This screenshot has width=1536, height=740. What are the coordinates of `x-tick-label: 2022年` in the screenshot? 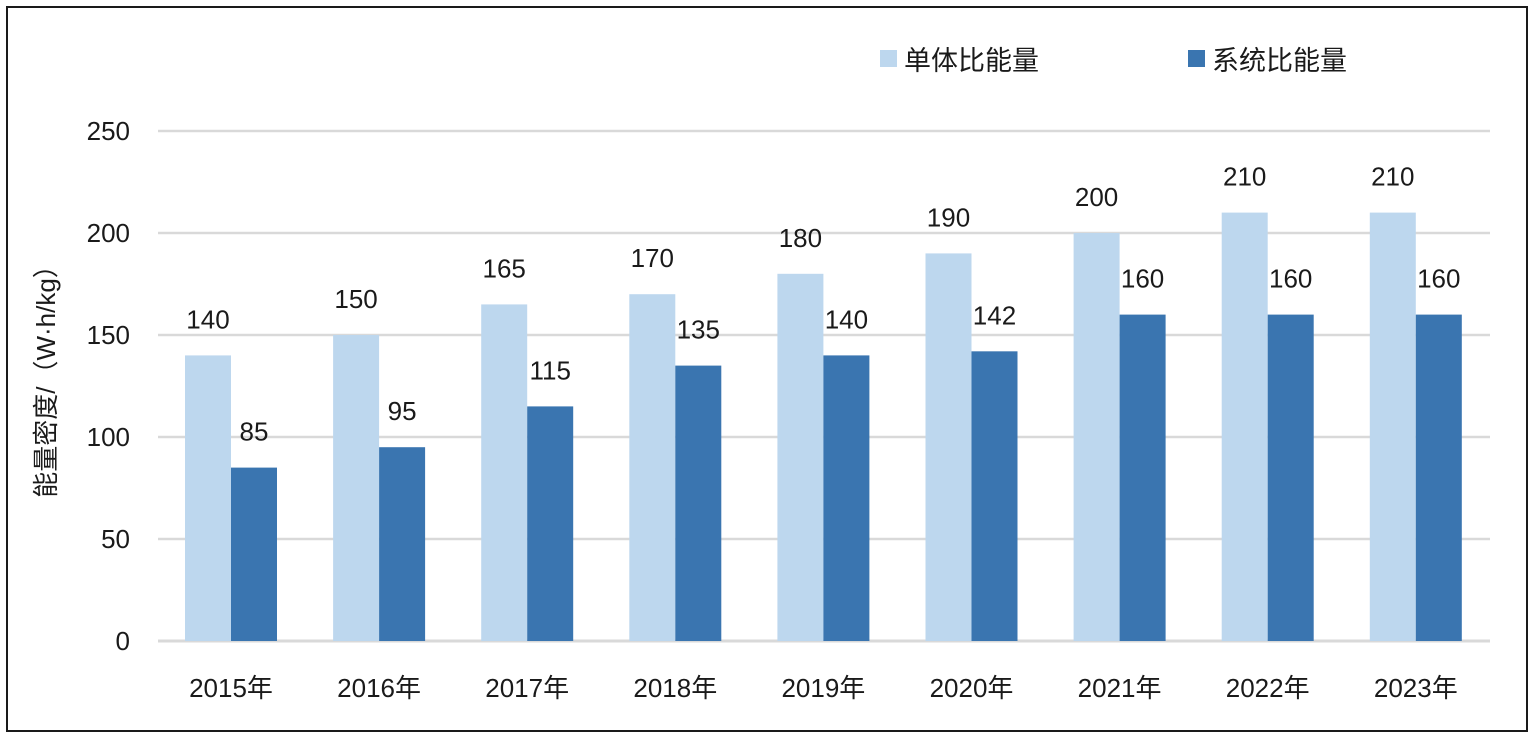 It's located at (1268, 688).